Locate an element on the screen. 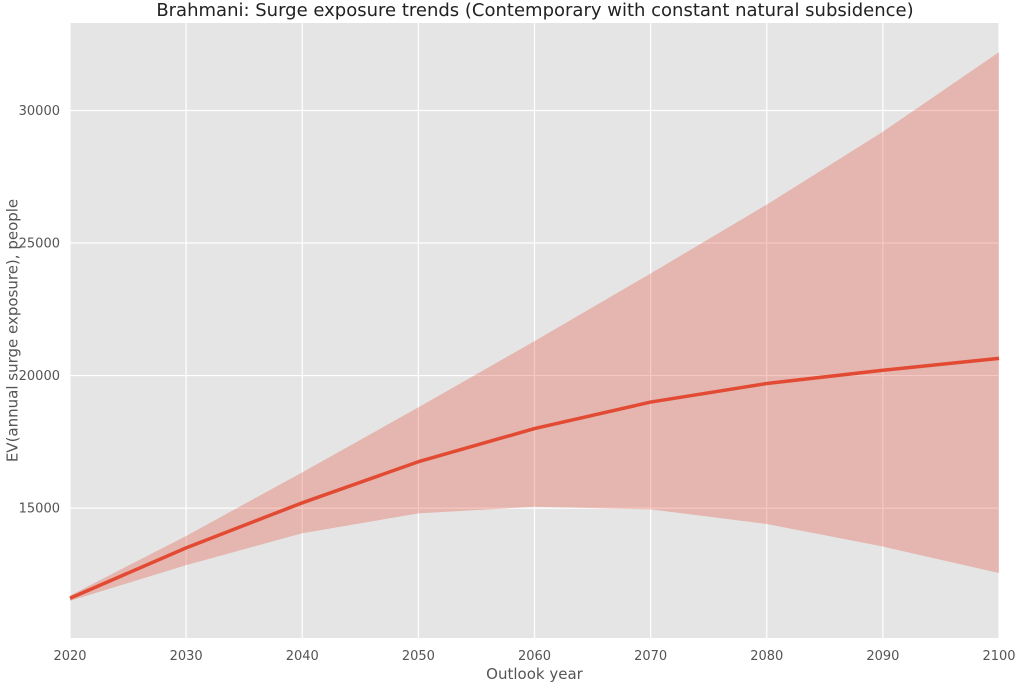  y-tick-label: 25000 is located at coordinates (39, 244).